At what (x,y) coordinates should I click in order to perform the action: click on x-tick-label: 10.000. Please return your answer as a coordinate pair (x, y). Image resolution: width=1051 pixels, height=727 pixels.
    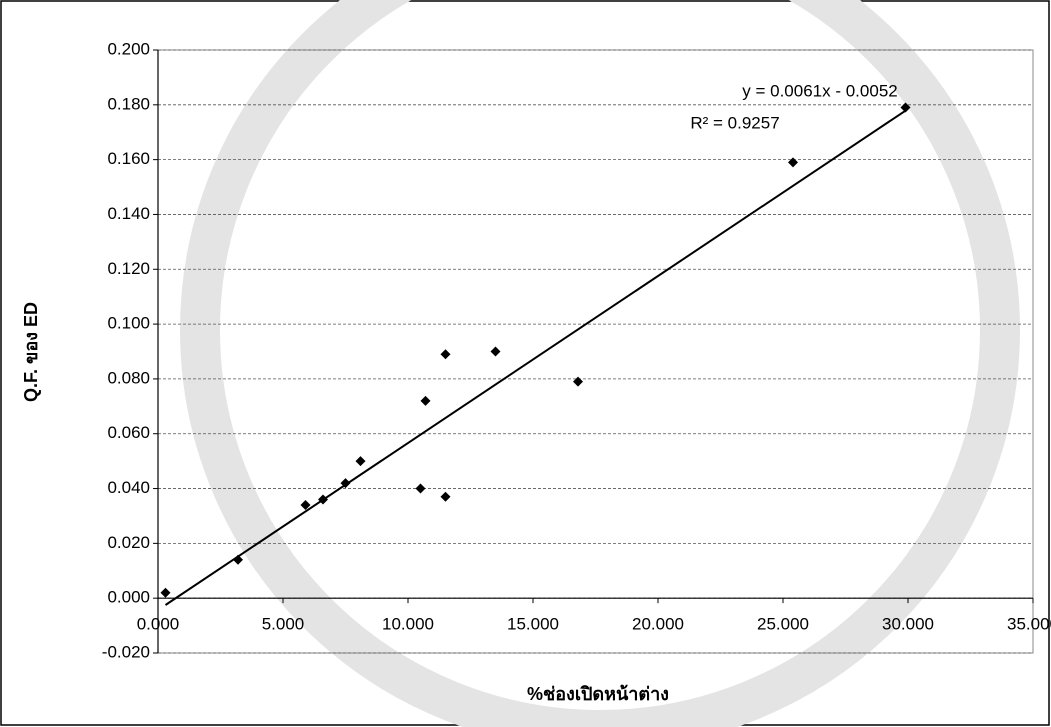
    Looking at the image, I should click on (408, 624).